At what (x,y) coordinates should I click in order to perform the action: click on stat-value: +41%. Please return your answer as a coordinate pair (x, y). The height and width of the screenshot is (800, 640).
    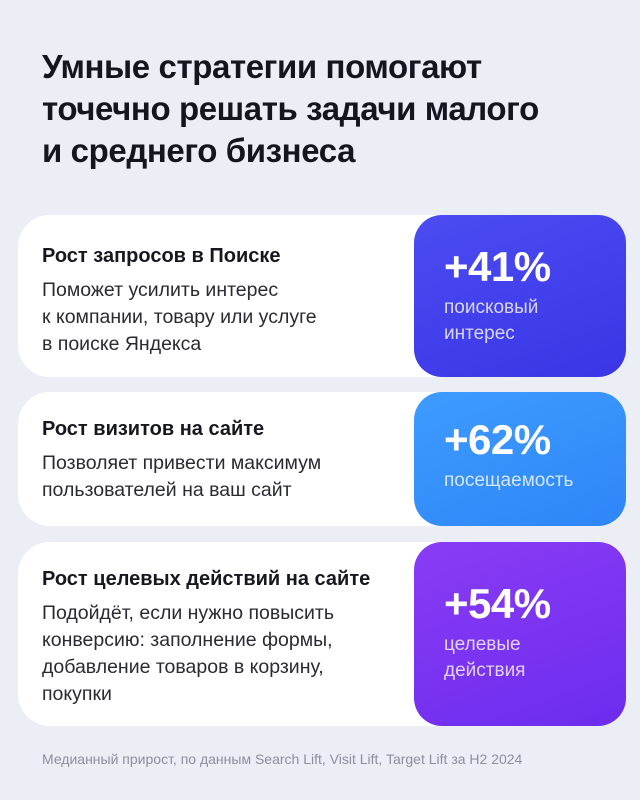
    Looking at the image, I should click on (497, 266).